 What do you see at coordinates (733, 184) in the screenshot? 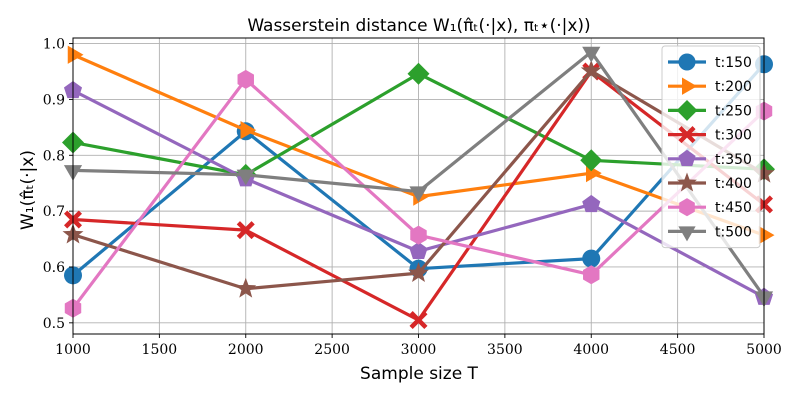
I see `legend-label: t:400` at bounding box center [733, 184].